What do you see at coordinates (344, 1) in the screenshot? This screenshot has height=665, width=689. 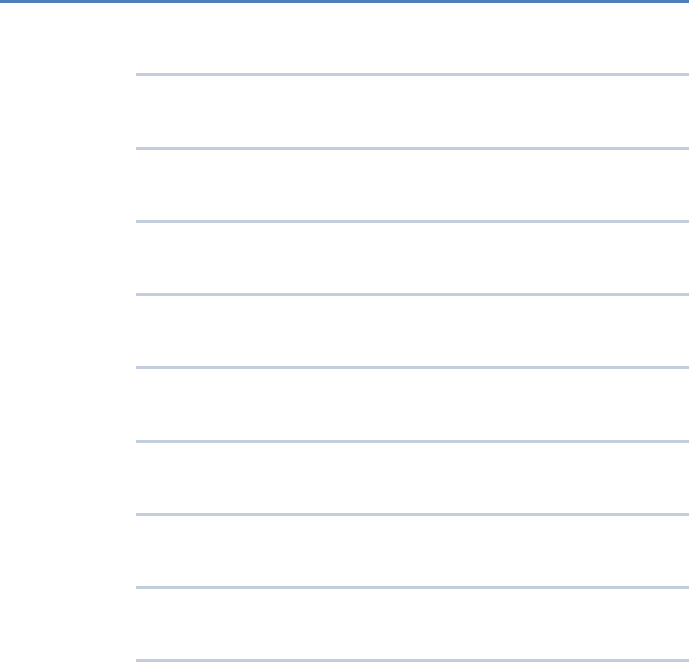 I see `top-bar` at bounding box center [344, 1].